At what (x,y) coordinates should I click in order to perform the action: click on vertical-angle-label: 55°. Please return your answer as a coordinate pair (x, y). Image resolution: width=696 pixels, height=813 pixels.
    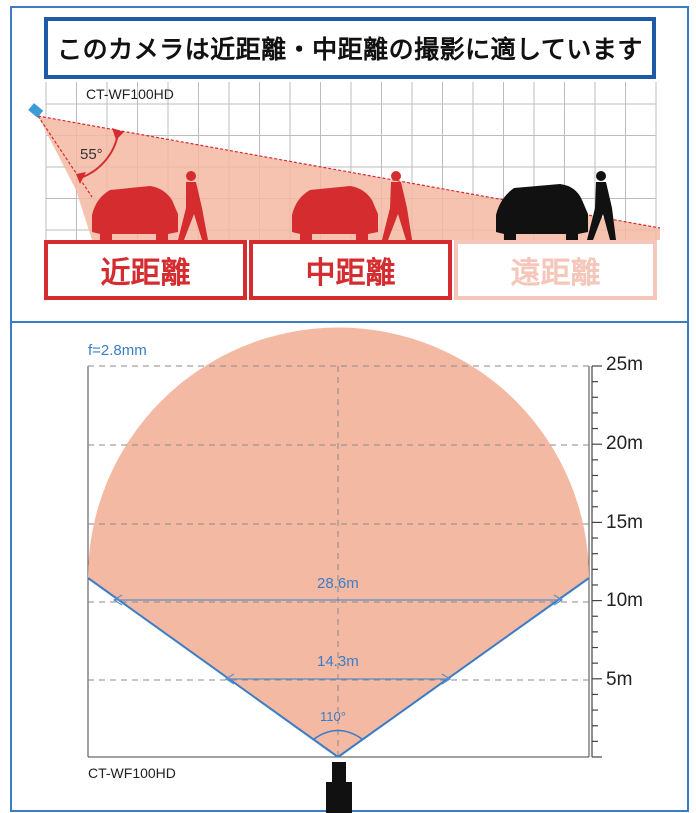
    Looking at the image, I should click on (91, 154).